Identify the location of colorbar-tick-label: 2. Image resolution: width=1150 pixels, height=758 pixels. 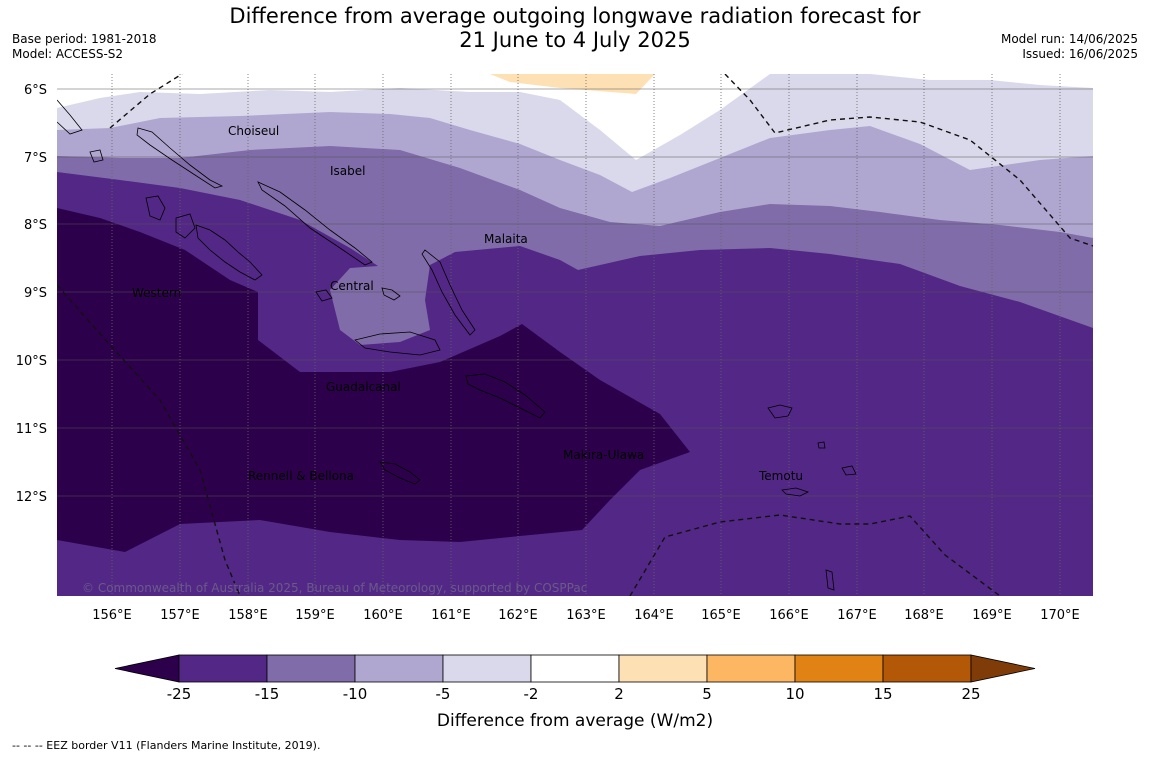
(619, 694).